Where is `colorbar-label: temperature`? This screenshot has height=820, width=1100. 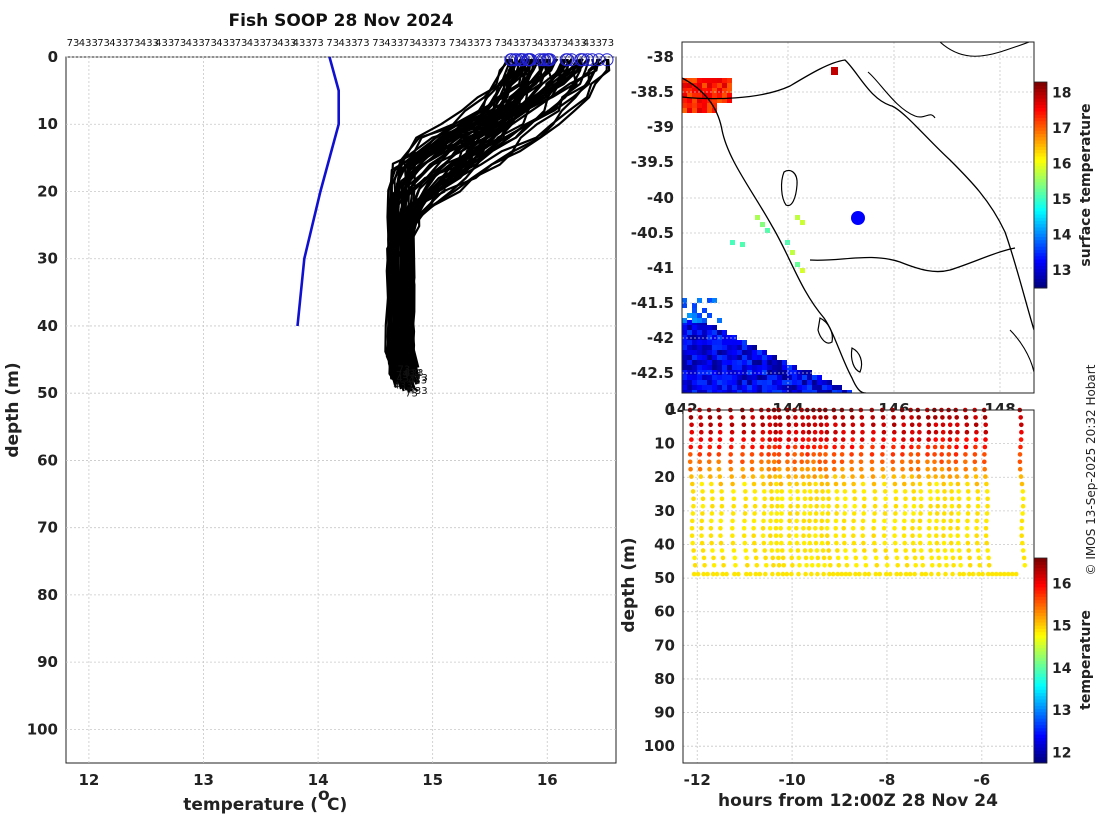
colorbar-label: temperature is located at coordinates (1086, 660).